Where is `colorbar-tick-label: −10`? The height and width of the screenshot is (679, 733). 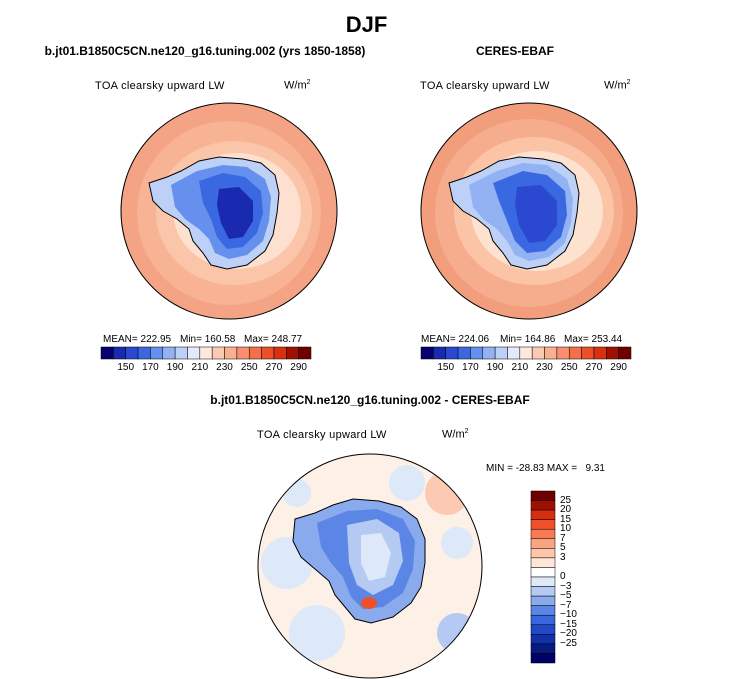
colorbar-tick-label: −10 is located at coordinates (568, 615).